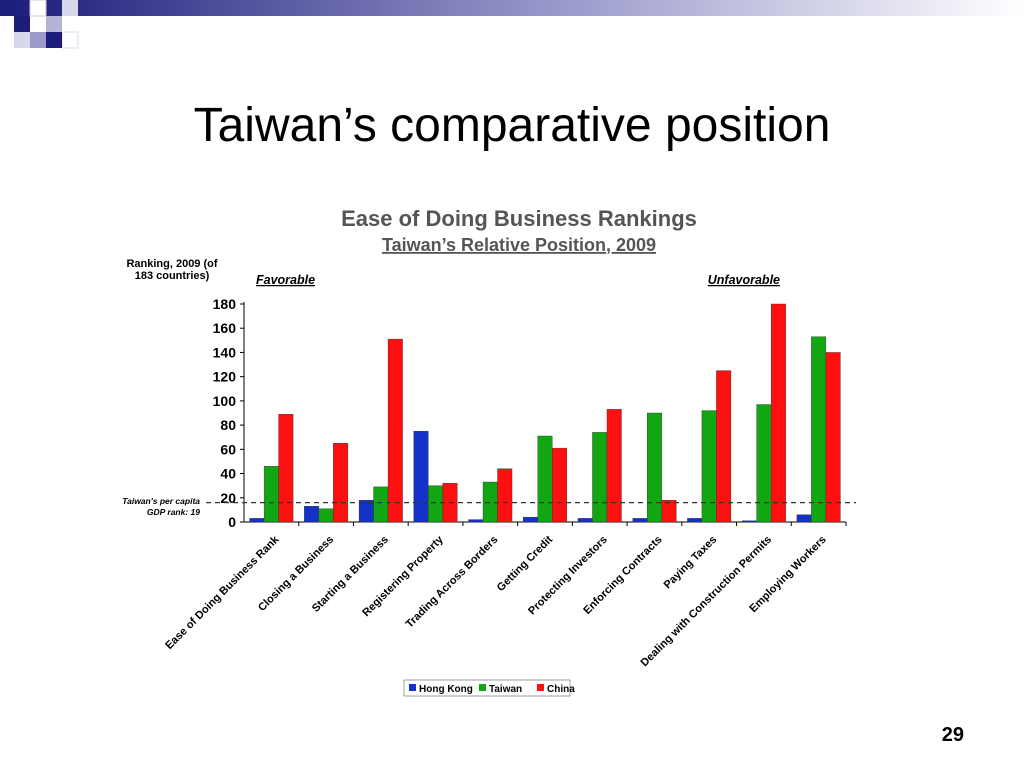 This screenshot has height=768, width=1024. Describe the element at coordinates (228, 474) in the screenshot. I see `y-tick-label: 40` at that location.